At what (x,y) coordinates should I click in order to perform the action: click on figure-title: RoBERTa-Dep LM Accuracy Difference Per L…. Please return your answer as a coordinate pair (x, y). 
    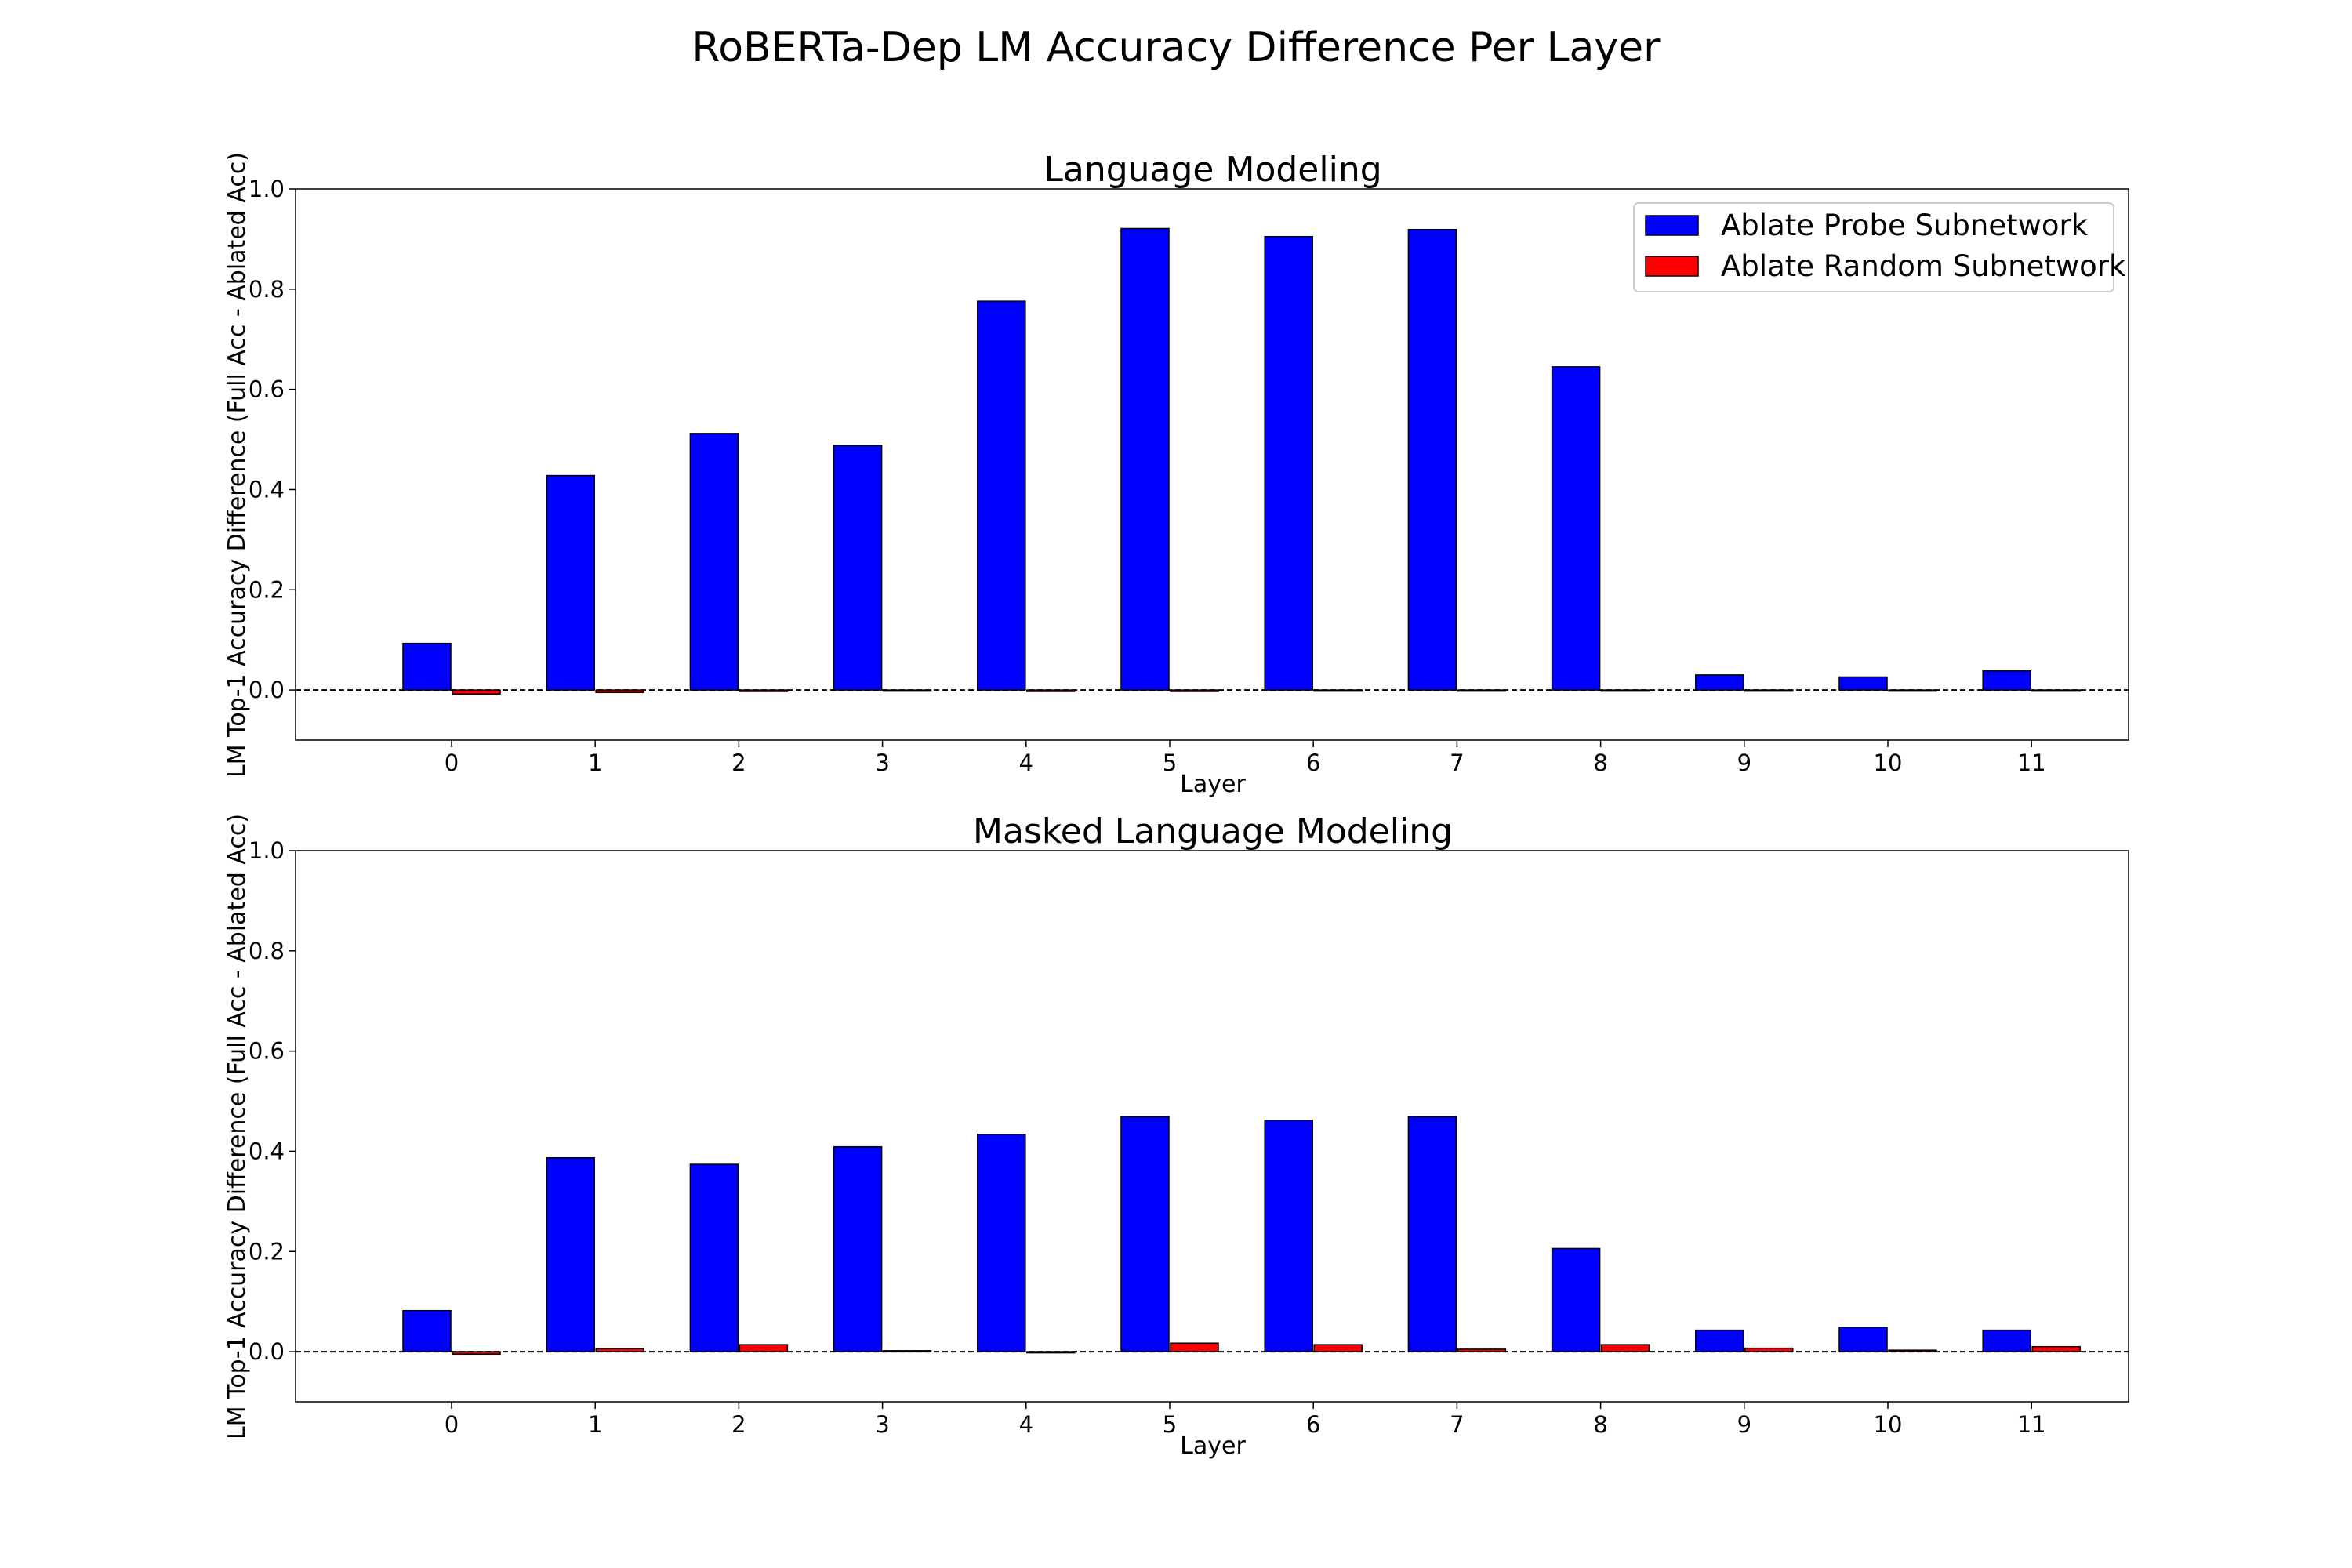
    Looking at the image, I should click on (1176, 47).